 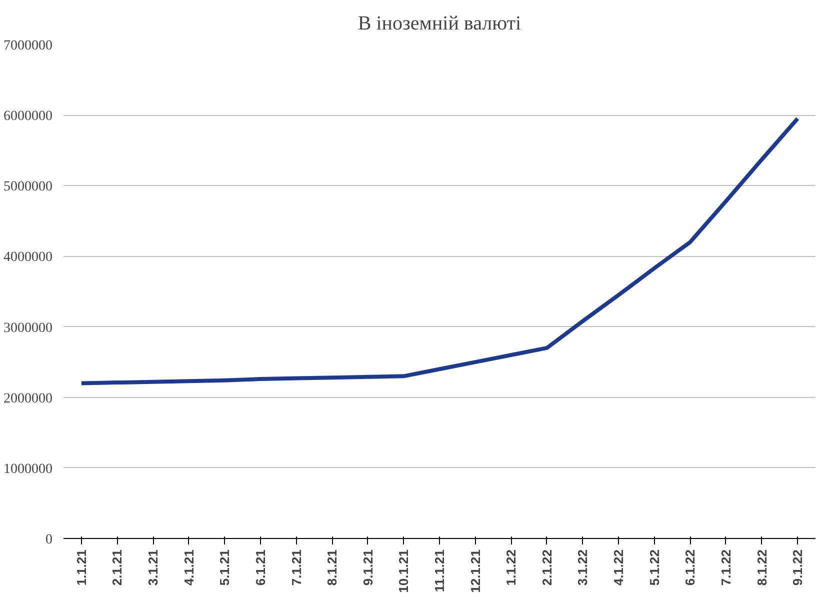 I want to click on x-tick-label: 1.1.22, so click(x=511, y=567).